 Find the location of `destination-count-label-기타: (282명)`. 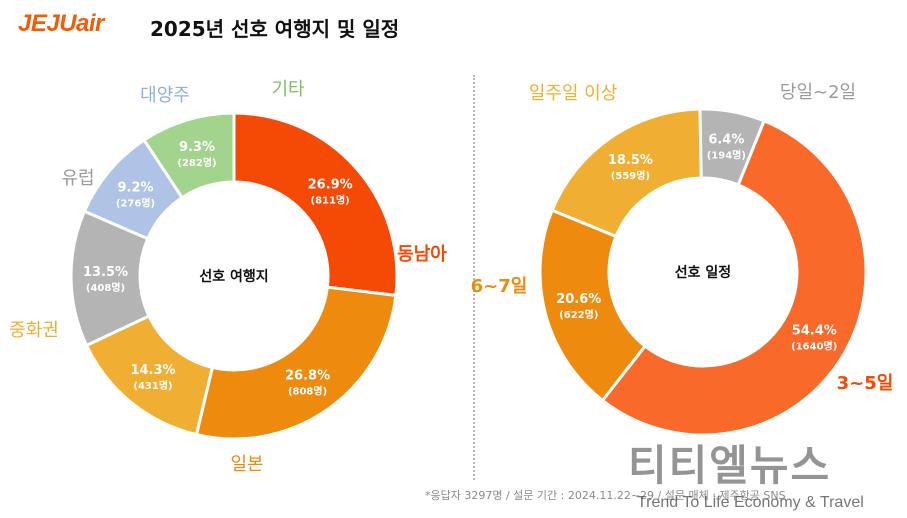

destination-count-label-기타: (282명) is located at coordinates (196, 162).